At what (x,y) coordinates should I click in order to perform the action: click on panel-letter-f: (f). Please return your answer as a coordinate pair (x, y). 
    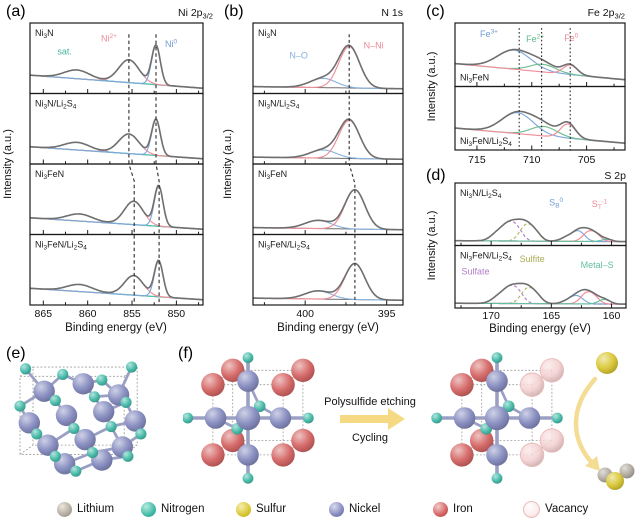
    Looking at the image, I should click on (186, 353).